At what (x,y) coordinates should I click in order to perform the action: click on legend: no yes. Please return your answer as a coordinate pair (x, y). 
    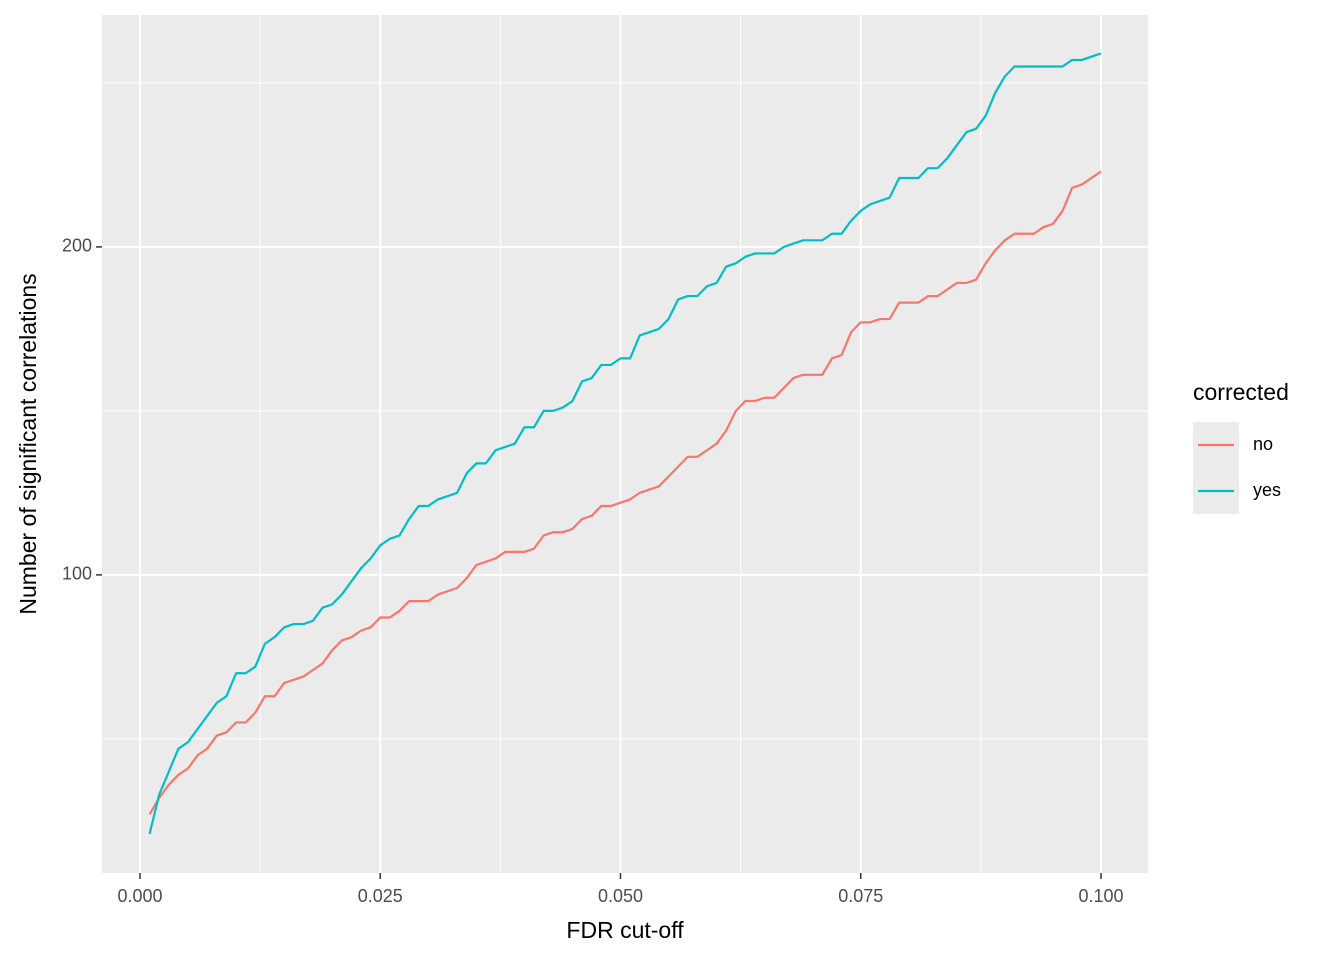
    Looking at the image, I should click on (1237, 468).